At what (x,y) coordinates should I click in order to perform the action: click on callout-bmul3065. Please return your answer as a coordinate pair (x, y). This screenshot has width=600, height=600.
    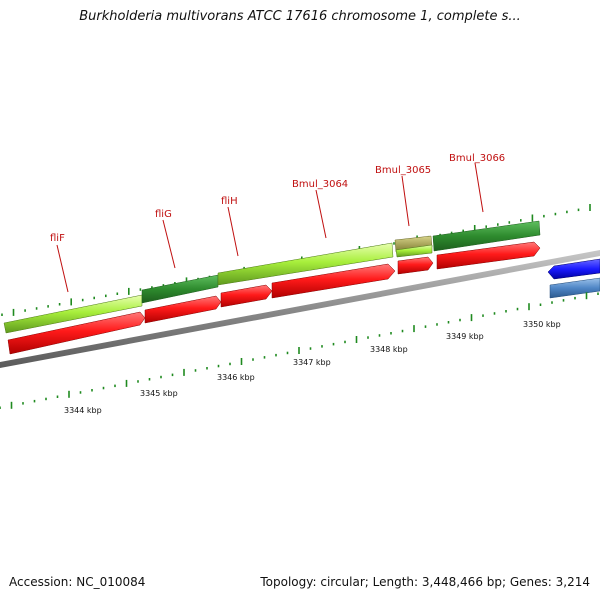
    Looking at the image, I should click on (405, 201).